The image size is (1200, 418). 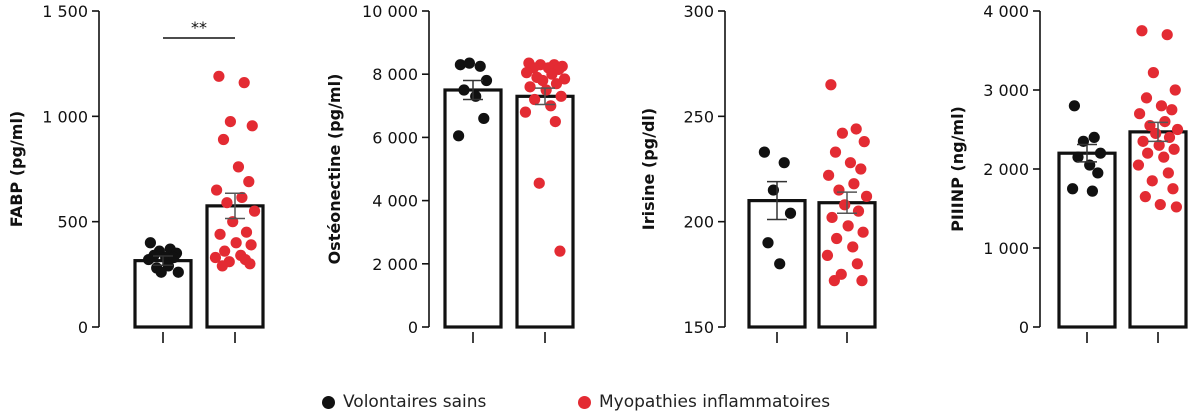 What do you see at coordinates (199, 27) in the screenshot?
I see `significance-label: **` at bounding box center [199, 27].